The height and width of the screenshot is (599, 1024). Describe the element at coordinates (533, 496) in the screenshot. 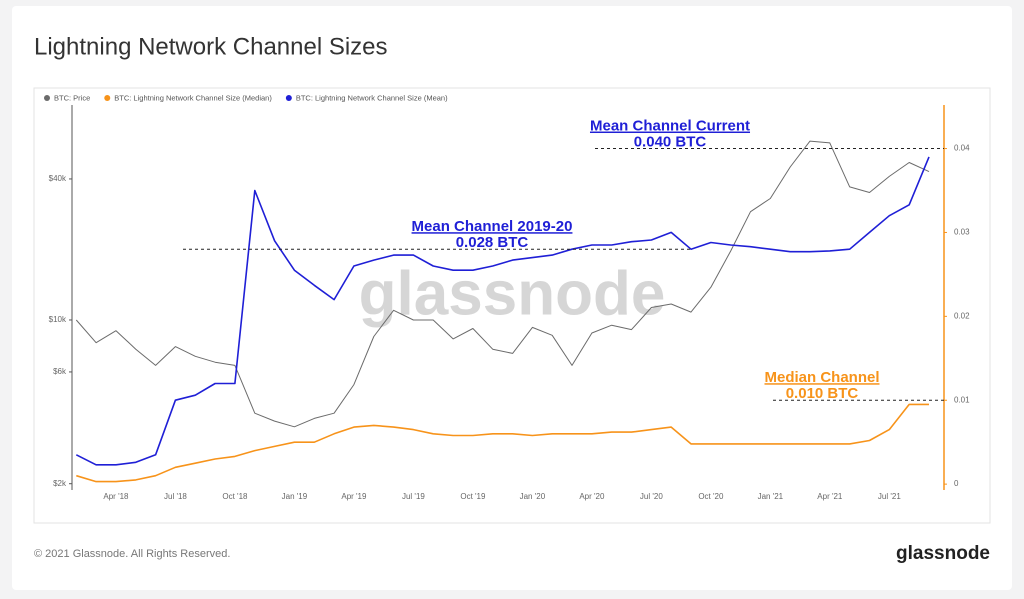

I see `x-tick-label: Jan '20` at that location.